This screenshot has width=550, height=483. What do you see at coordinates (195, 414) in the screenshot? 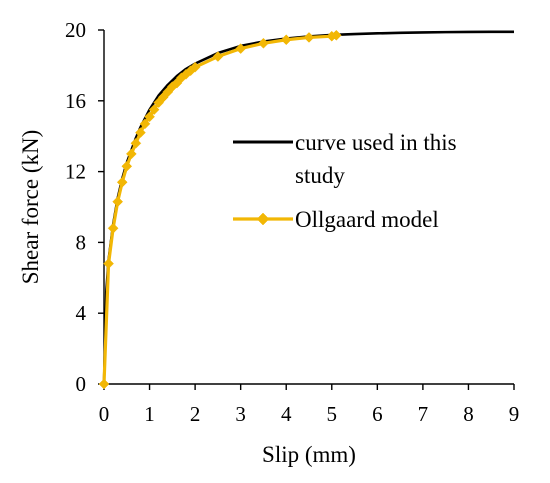
I see `x-tick-label: 2` at bounding box center [195, 414].